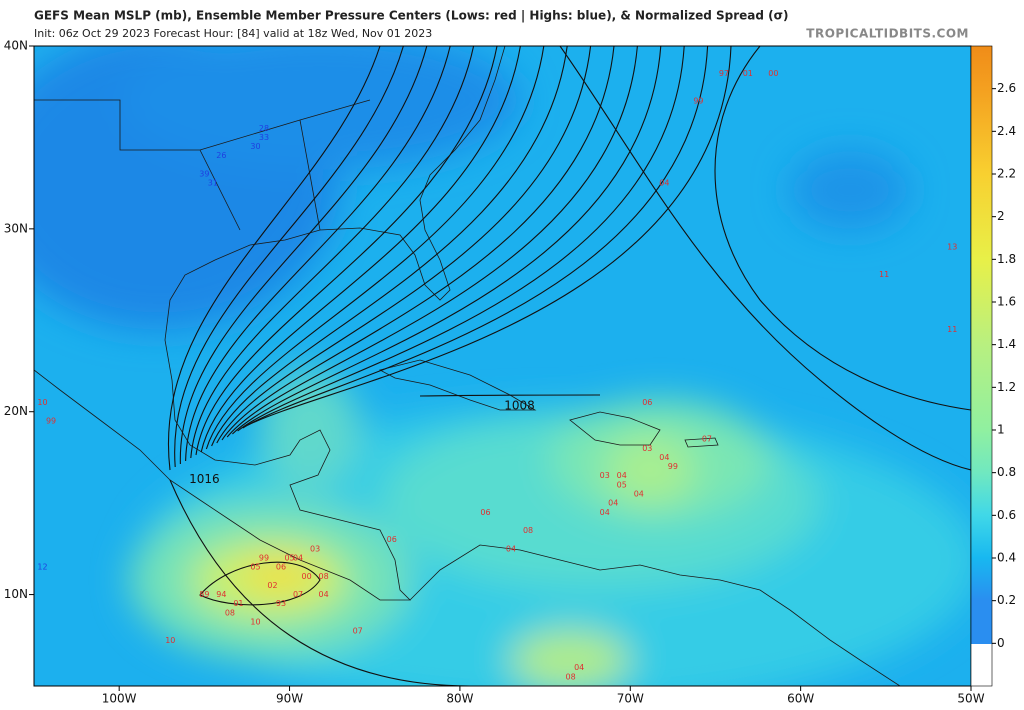 The height and width of the screenshot is (710, 1024). Describe the element at coordinates (119, 699) in the screenshot. I see `x-tick-label: 100W` at that location.